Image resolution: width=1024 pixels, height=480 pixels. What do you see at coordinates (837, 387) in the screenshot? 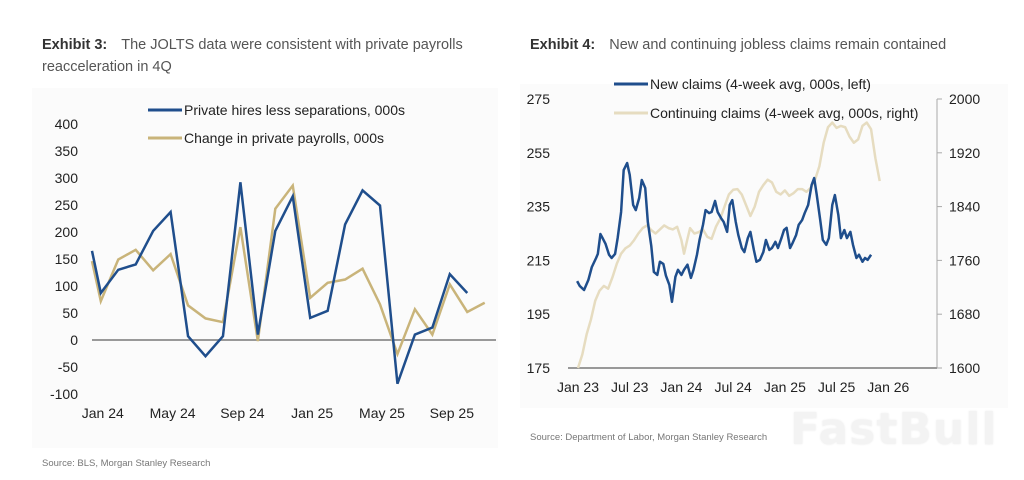
I see `x-tick-label: Jul 25` at bounding box center [837, 387].